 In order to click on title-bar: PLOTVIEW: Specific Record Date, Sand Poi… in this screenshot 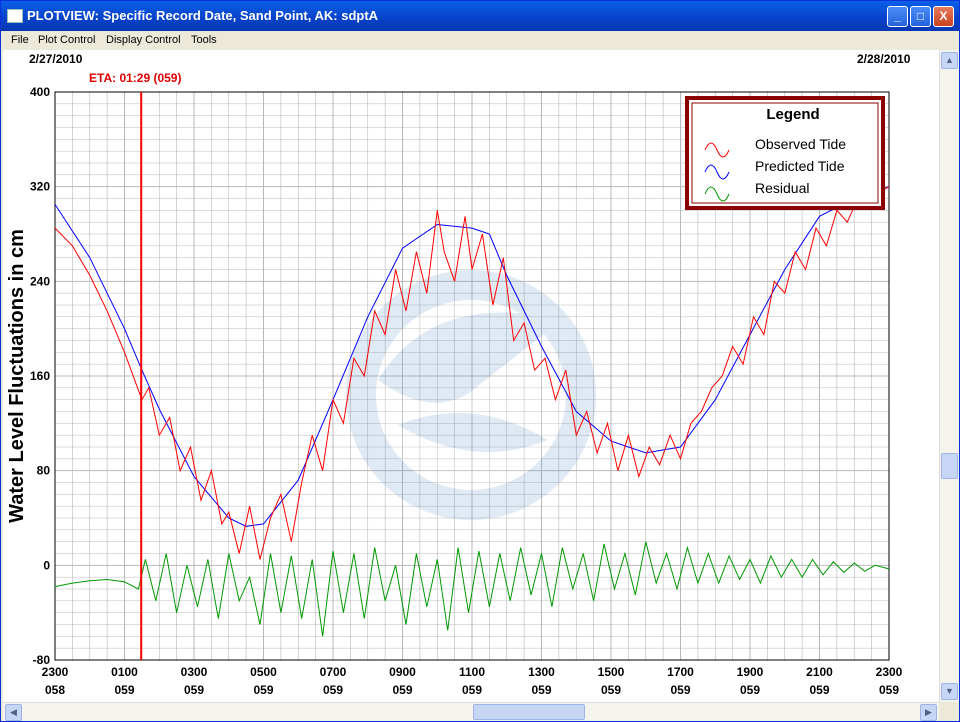, I will do `click(480, 16)`.